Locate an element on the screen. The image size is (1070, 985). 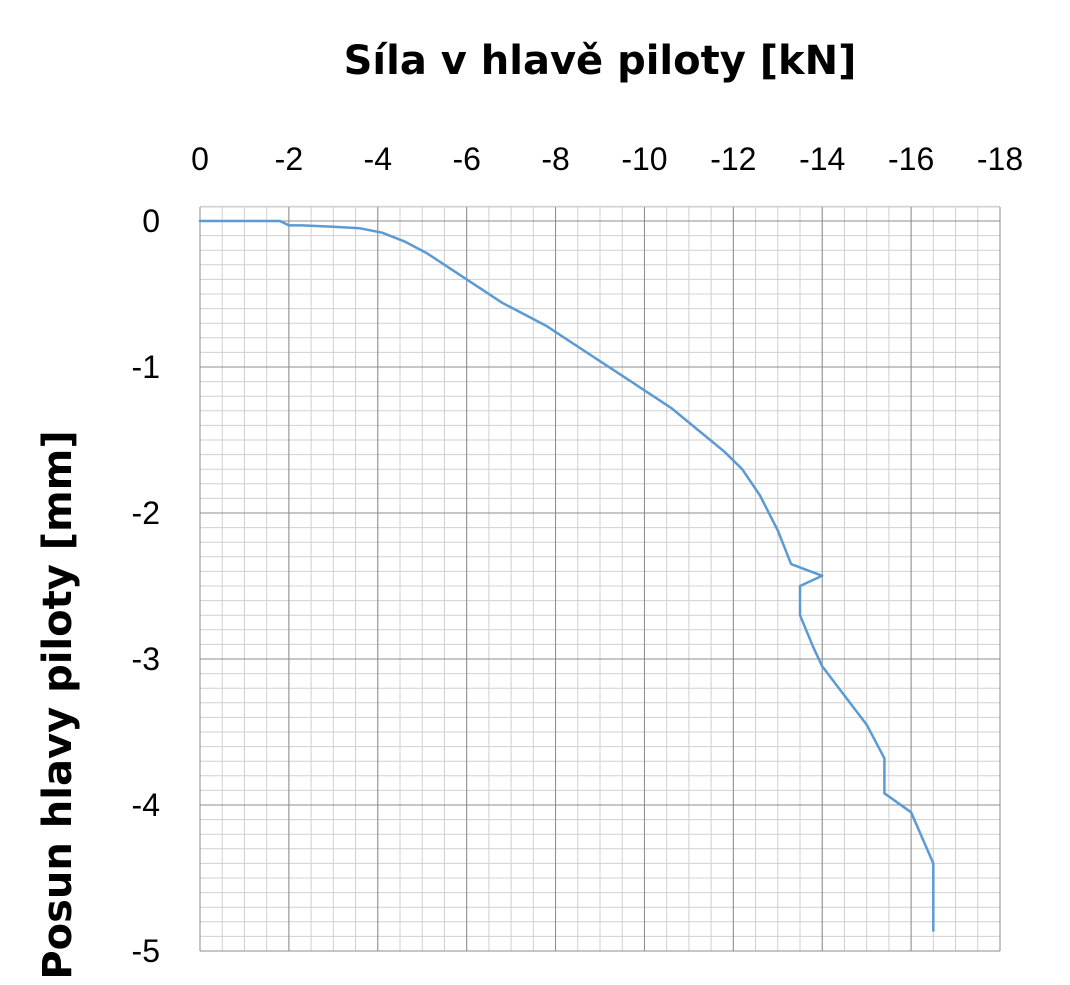
x-tick-label: -2 is located at coordinates (289, 159).